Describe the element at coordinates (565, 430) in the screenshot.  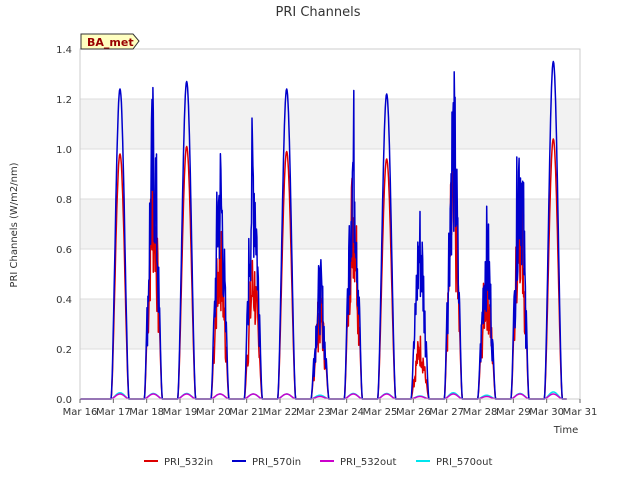
I see `x-axis-label: Time` at that location.